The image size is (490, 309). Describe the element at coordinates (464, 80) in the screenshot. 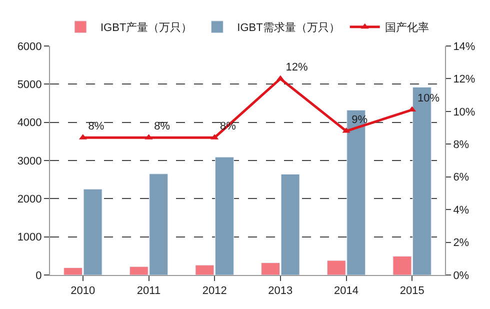

I see `y2-tick-label: 12%` at that location.